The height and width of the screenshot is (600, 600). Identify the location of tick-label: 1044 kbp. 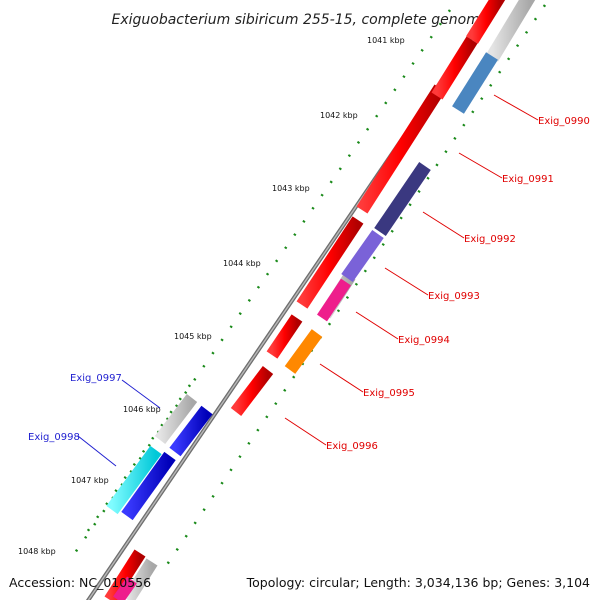
(242, 263).